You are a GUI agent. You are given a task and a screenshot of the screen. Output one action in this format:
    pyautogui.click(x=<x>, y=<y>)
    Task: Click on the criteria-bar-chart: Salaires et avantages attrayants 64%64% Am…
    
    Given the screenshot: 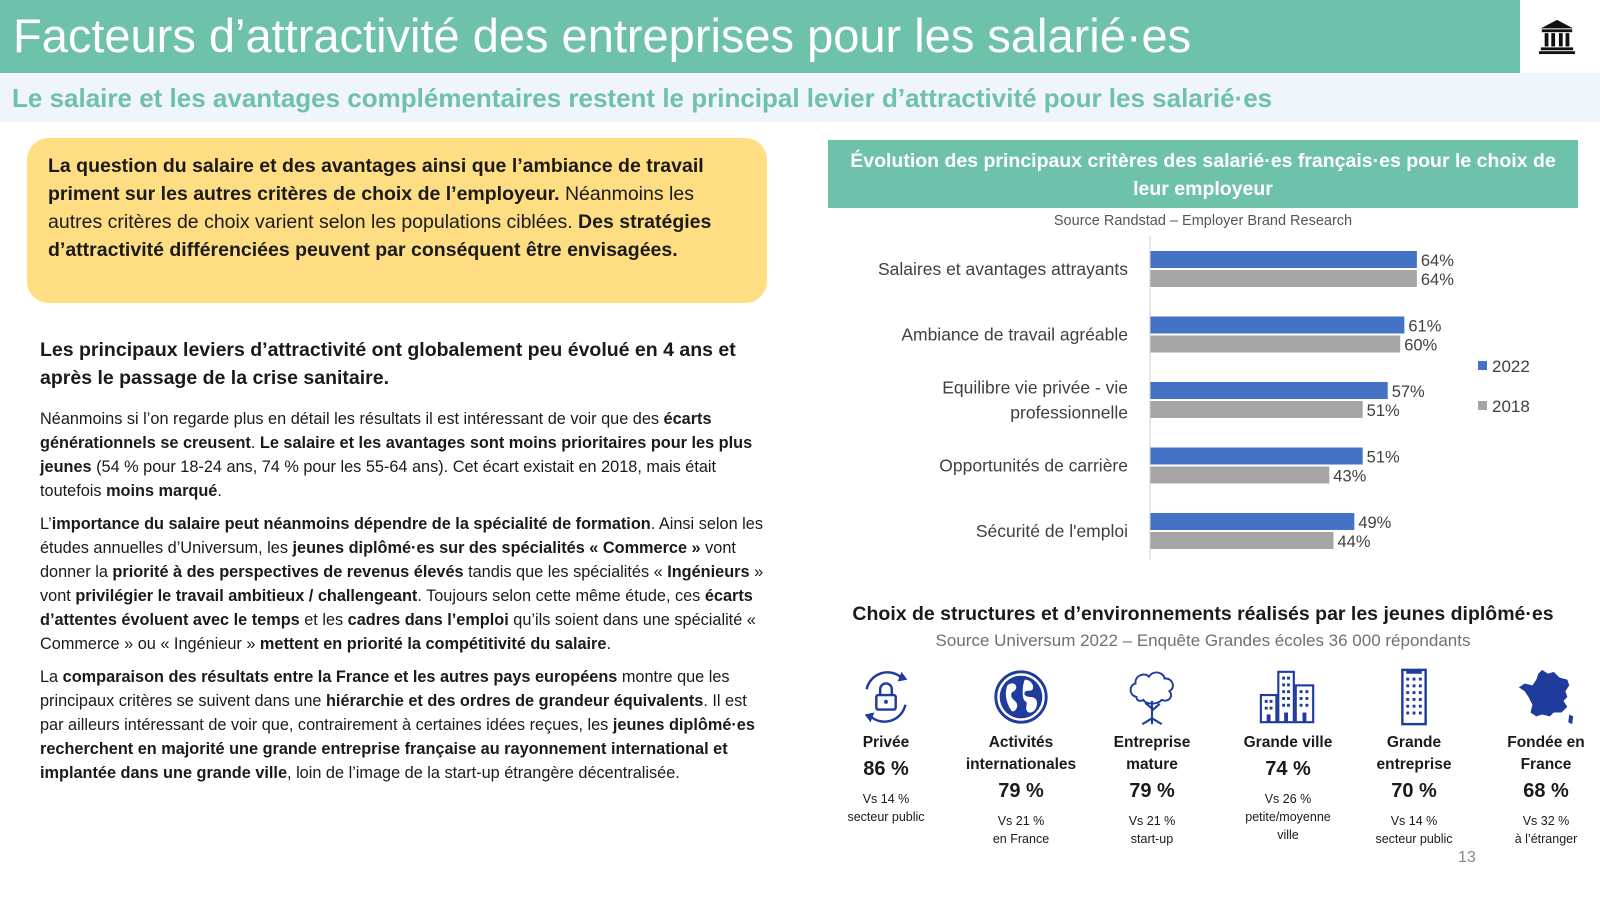 What is the action you would take?
    pyautogui.click(x=1204, y=398)
    